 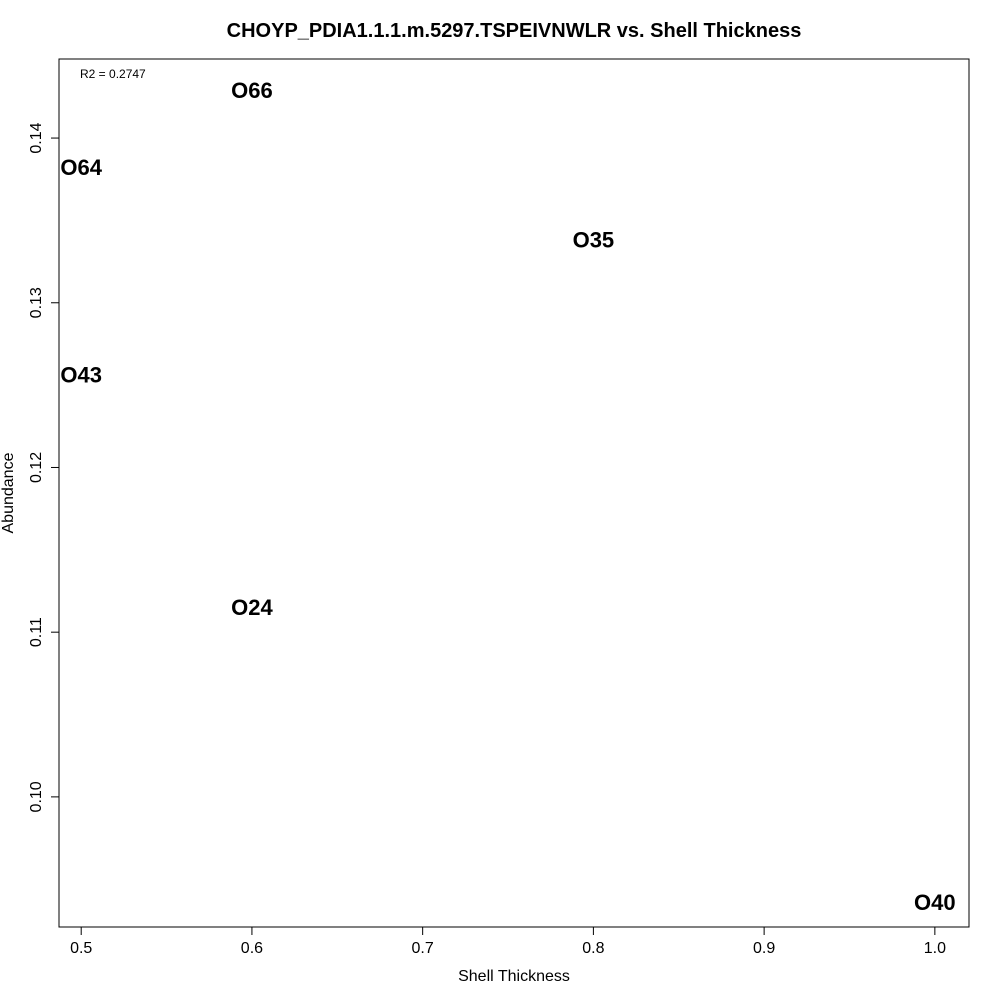 I want to click on x-axis-label: Shell Thickness, so click(x=514, y=976).